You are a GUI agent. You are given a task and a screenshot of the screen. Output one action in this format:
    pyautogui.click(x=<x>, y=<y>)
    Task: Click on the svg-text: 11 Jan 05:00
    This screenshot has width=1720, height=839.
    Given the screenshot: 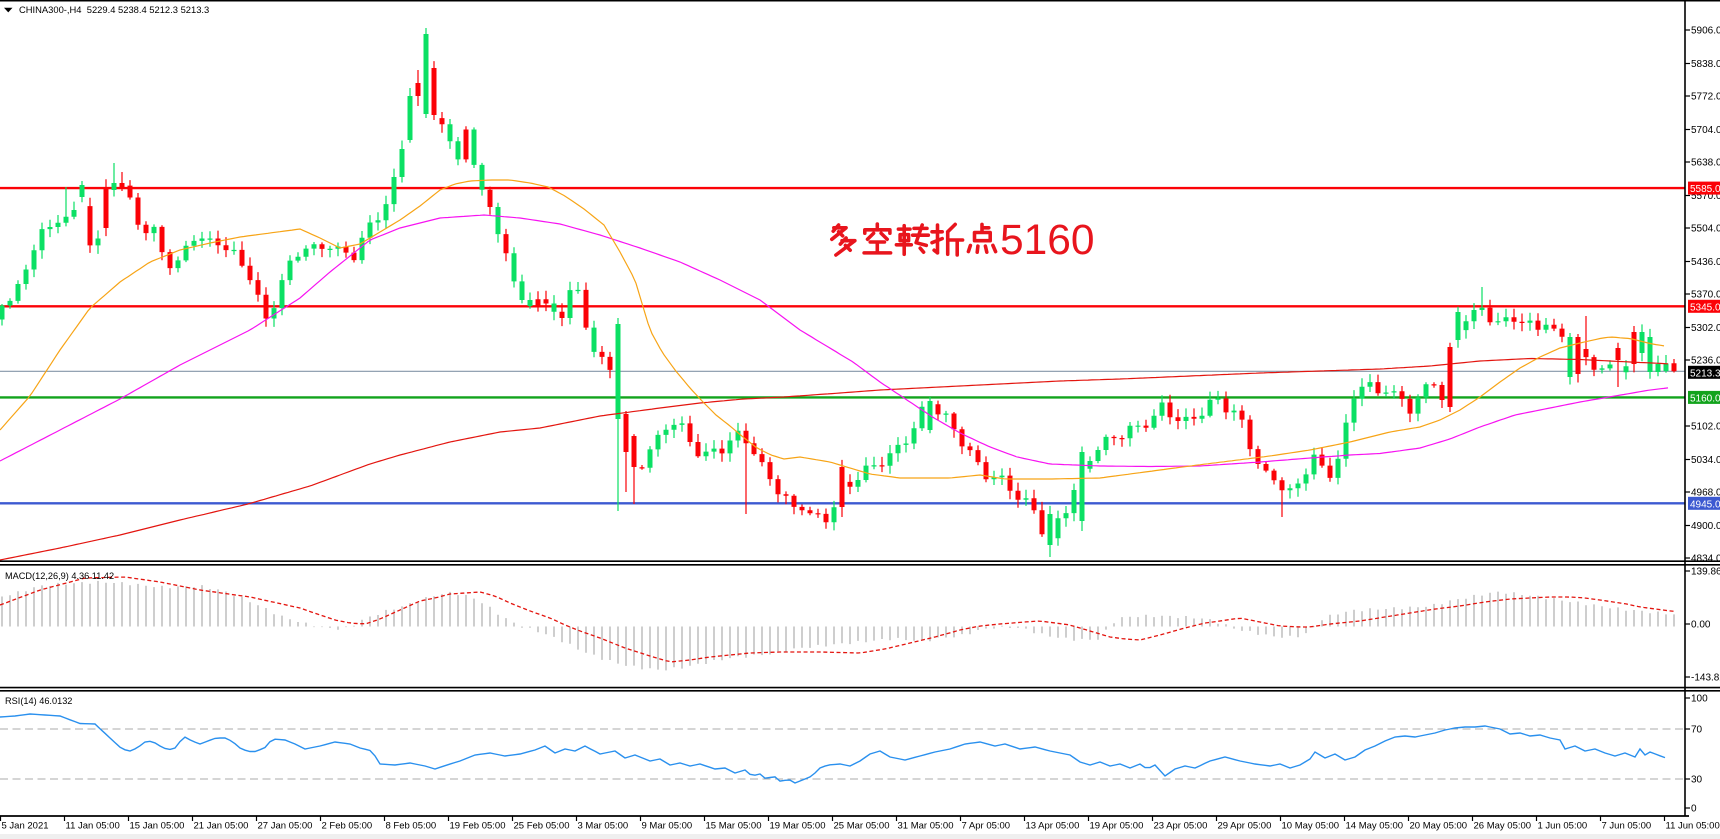 What is the action you would take?
    pyautogui.click(x=93, y=826)
    